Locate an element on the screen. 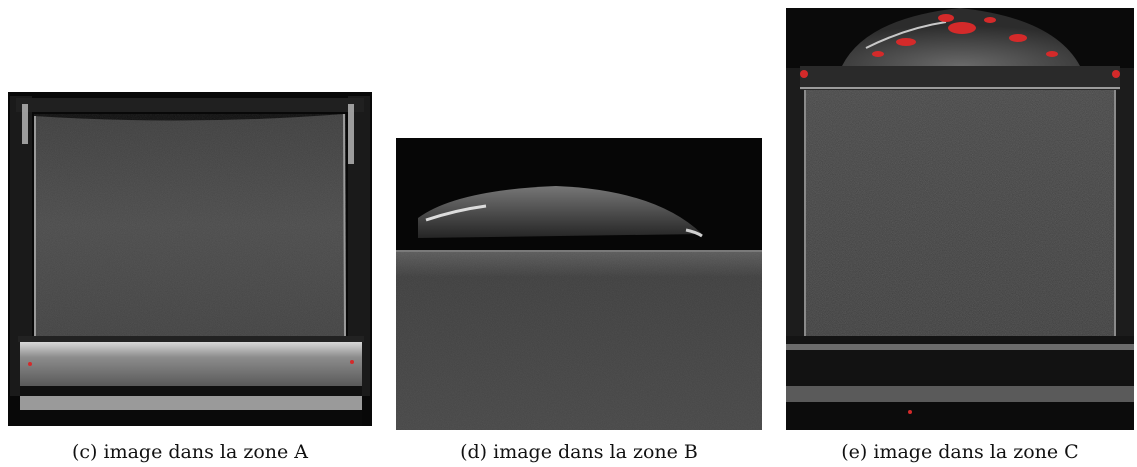 The image size is (1137, 467). figure-caption: (c) image dans la zone A is located at coordinates (190, 452).